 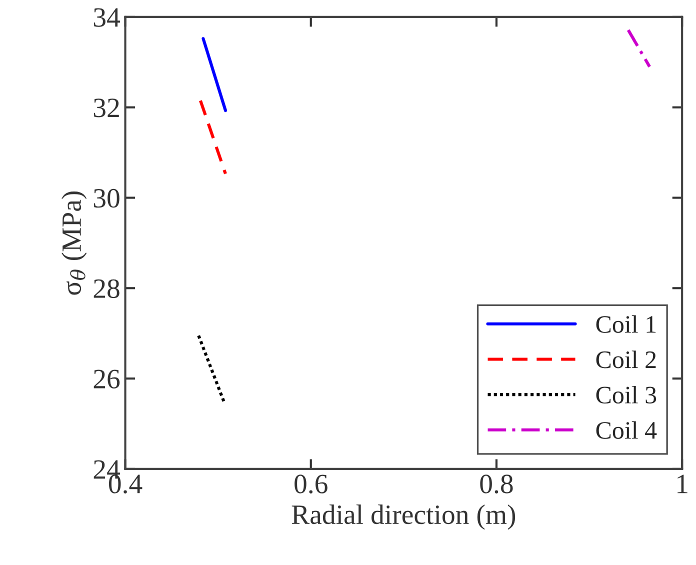 I want to click on legend-label: Coil 3, so click(x=626, y=395).